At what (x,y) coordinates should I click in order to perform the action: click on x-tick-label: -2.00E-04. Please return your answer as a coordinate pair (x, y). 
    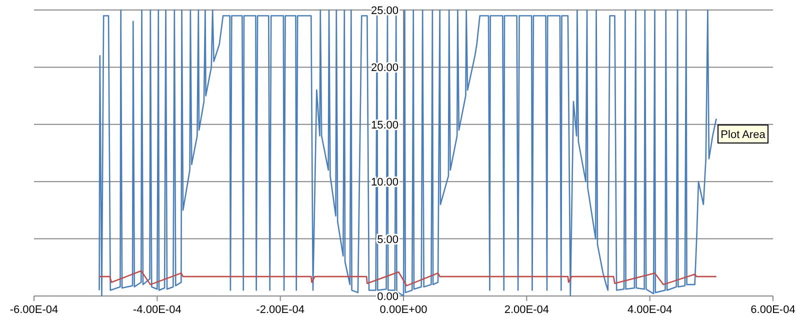
    Looking at the image, I should click on (280, 310).